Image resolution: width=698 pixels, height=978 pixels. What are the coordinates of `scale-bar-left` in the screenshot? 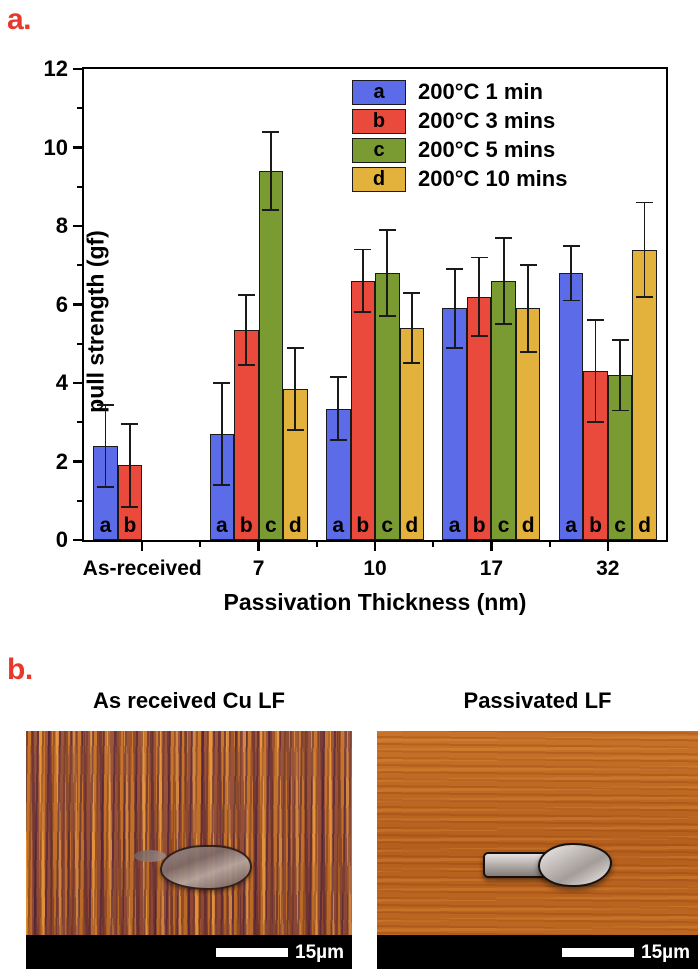 It's located at (252, 952).